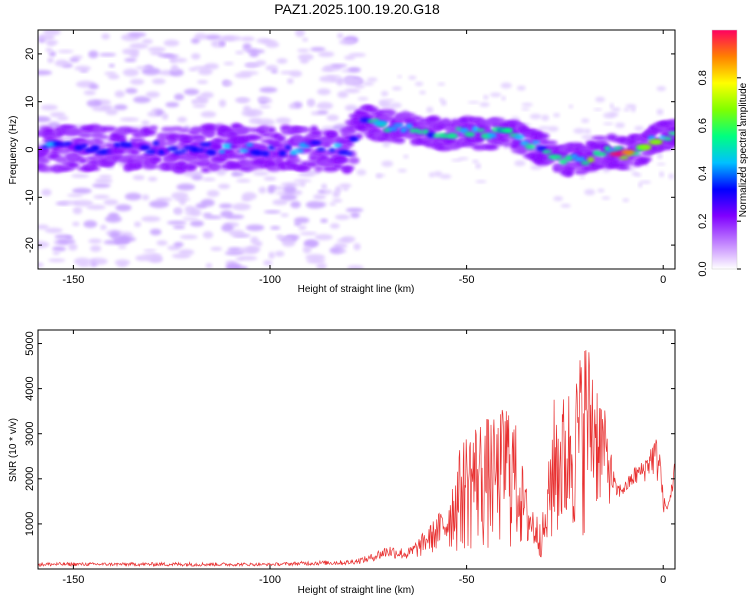 This screenshot has height=600, width=750. What do you see at coordinates (505, 130) in the screenshot?
I see `heatmap-peak-blob` at bounding box center [505, 130].